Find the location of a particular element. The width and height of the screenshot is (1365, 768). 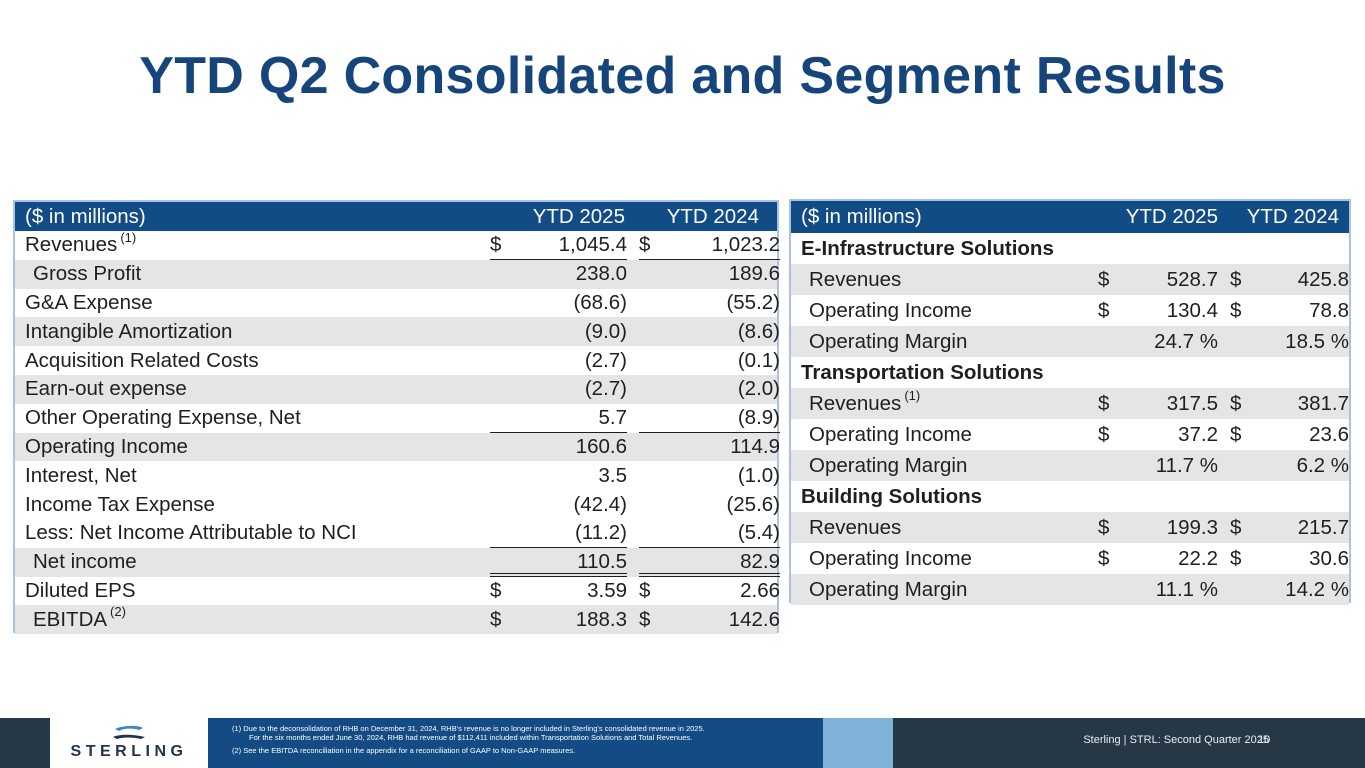

value-cell: (8.6) is located at coordinates (709, 331).